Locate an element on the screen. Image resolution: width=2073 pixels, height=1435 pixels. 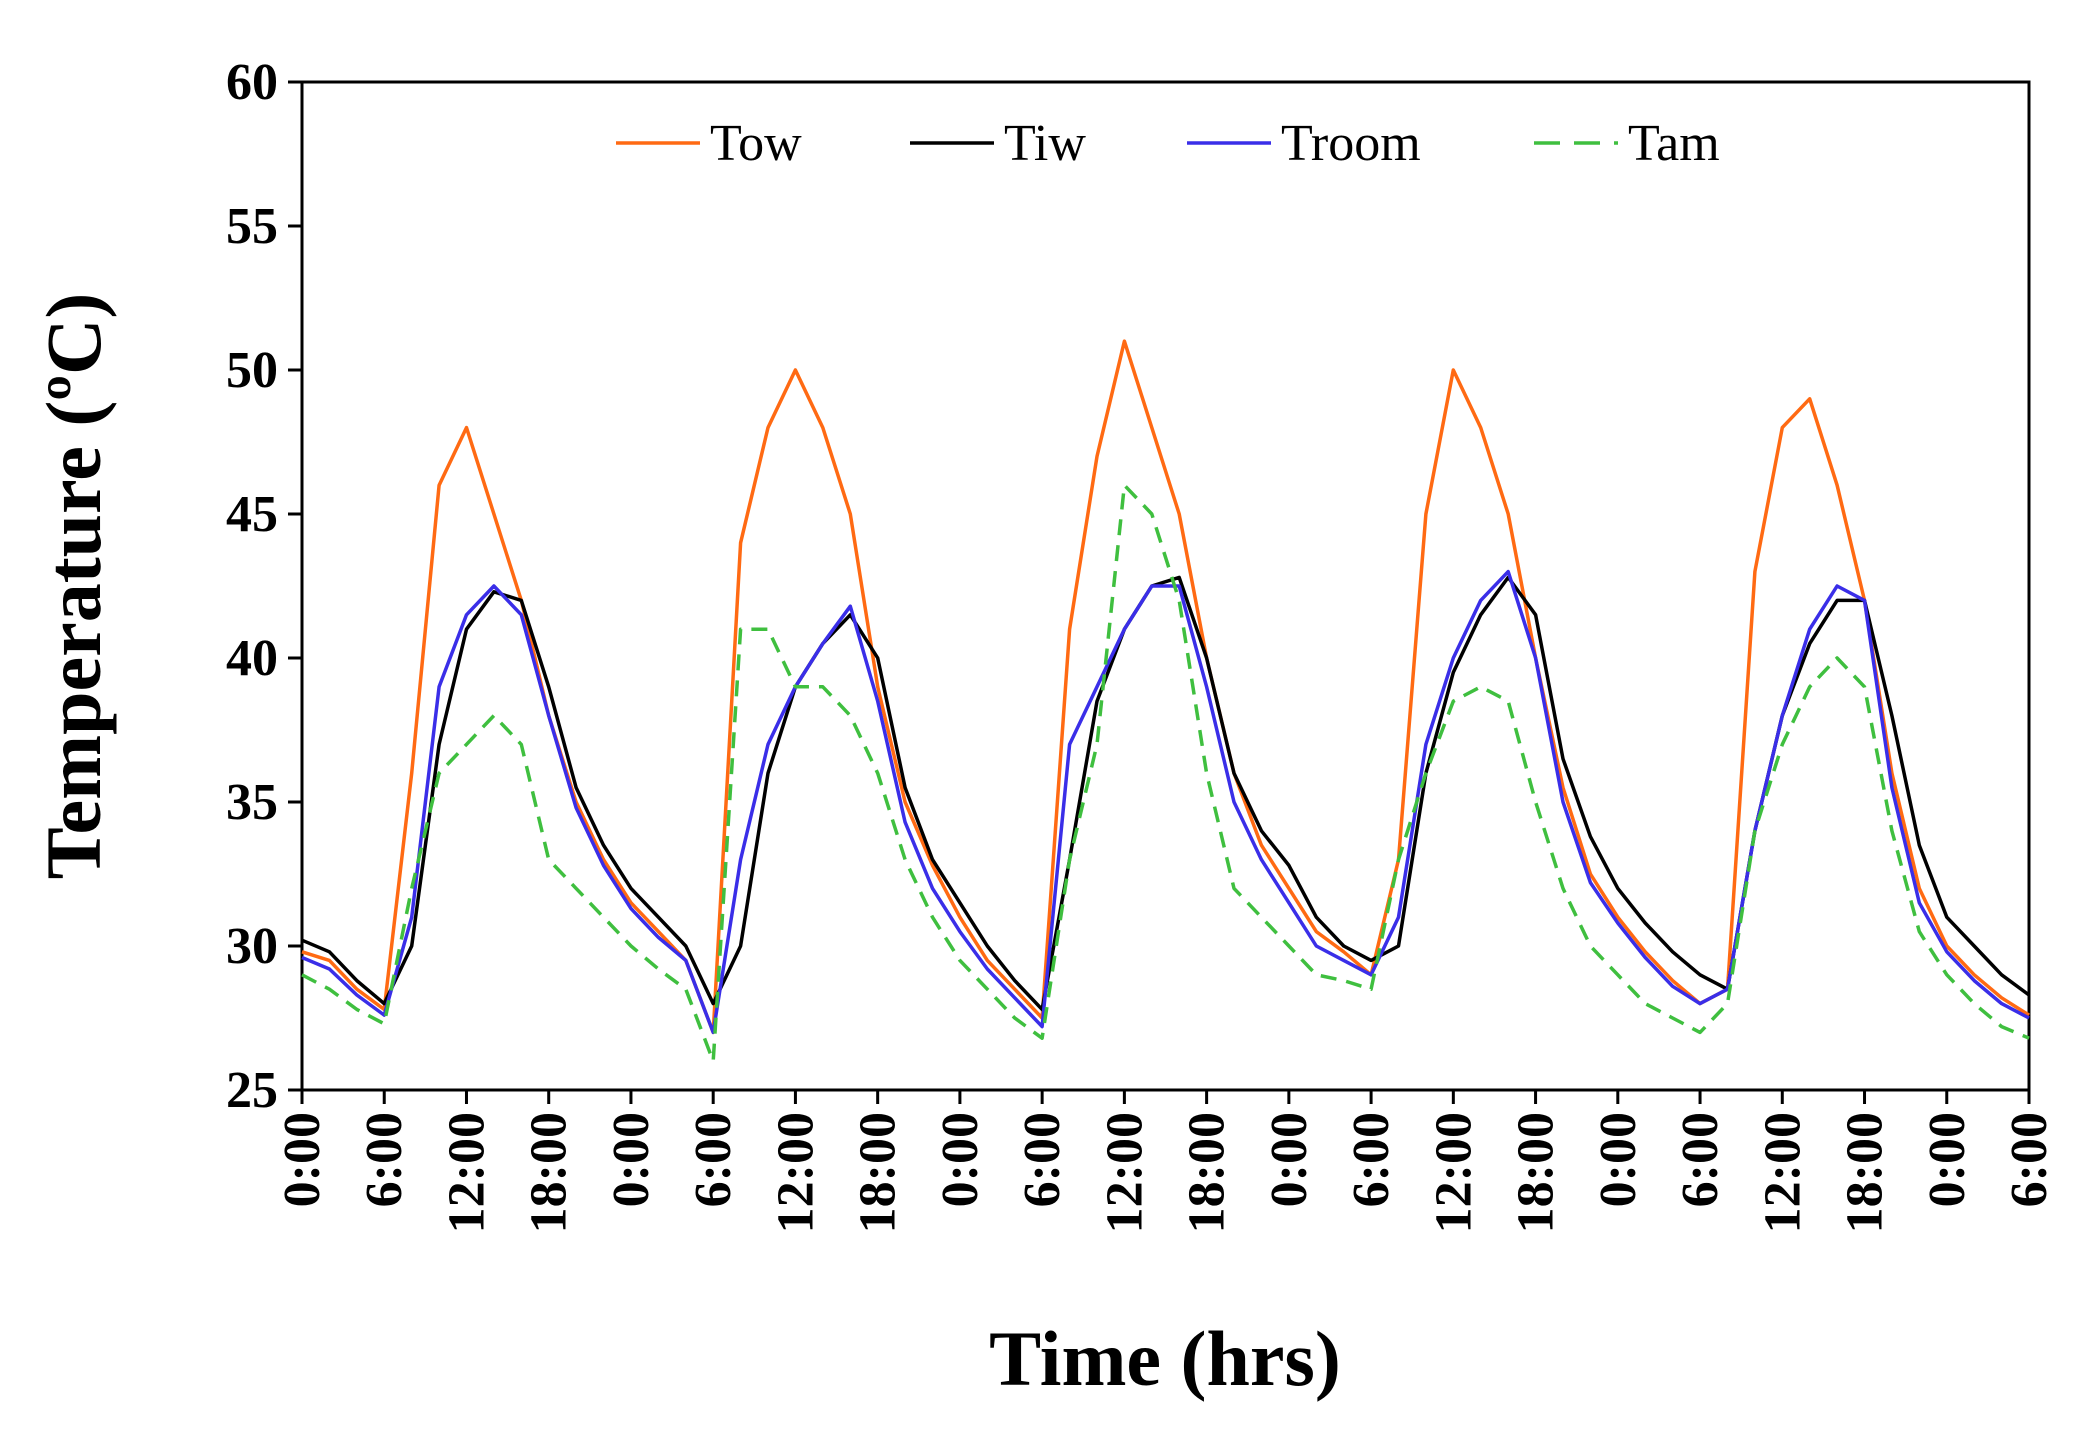
y-tick-label: 50 is located at coordinates (252, 370).